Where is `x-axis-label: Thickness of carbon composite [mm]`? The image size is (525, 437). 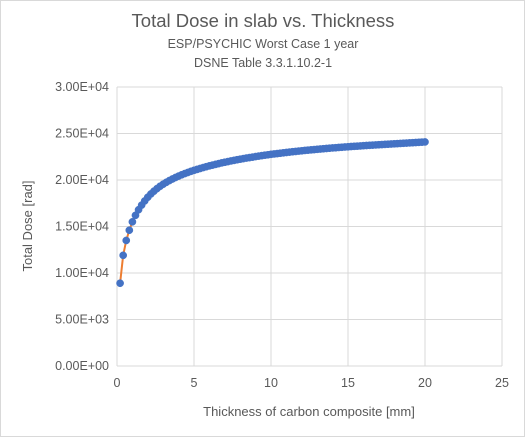 x-axis-label: Thickness of carbon composite [mm] is located at coordinates (309, 411).